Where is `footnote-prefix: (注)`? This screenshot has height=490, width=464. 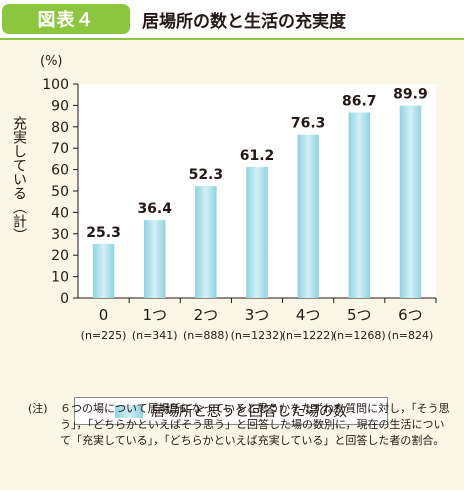
footnote-prefix: (注) is located at coordinates (38, 408).